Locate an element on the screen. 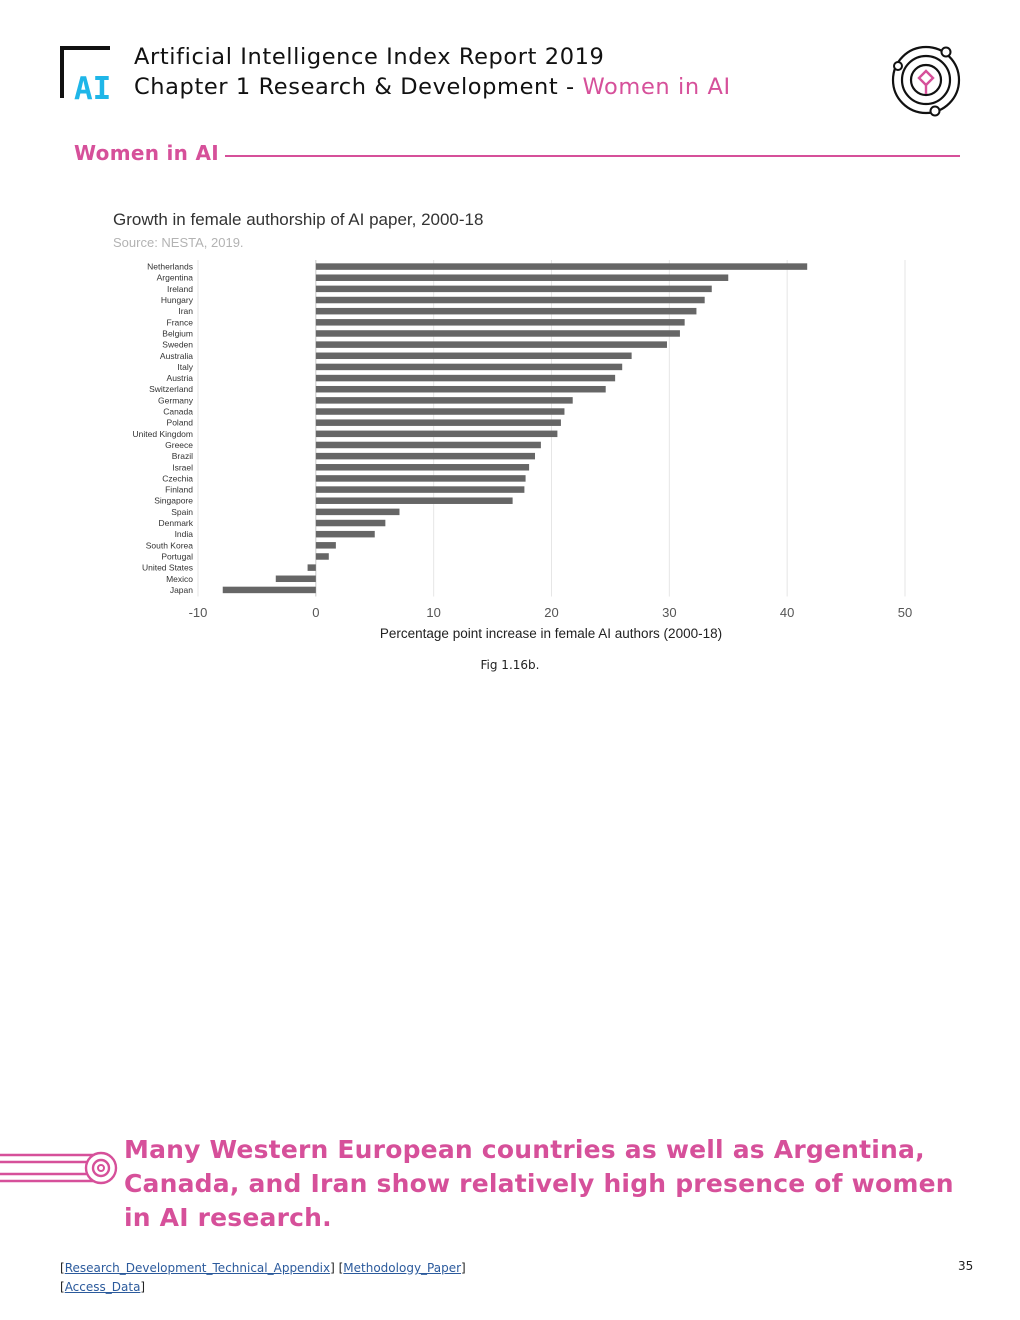 This screenshot has height=1320, width=1020. link-methodology-paper: Methodology_Paper is located at coordinates (402, 1268).